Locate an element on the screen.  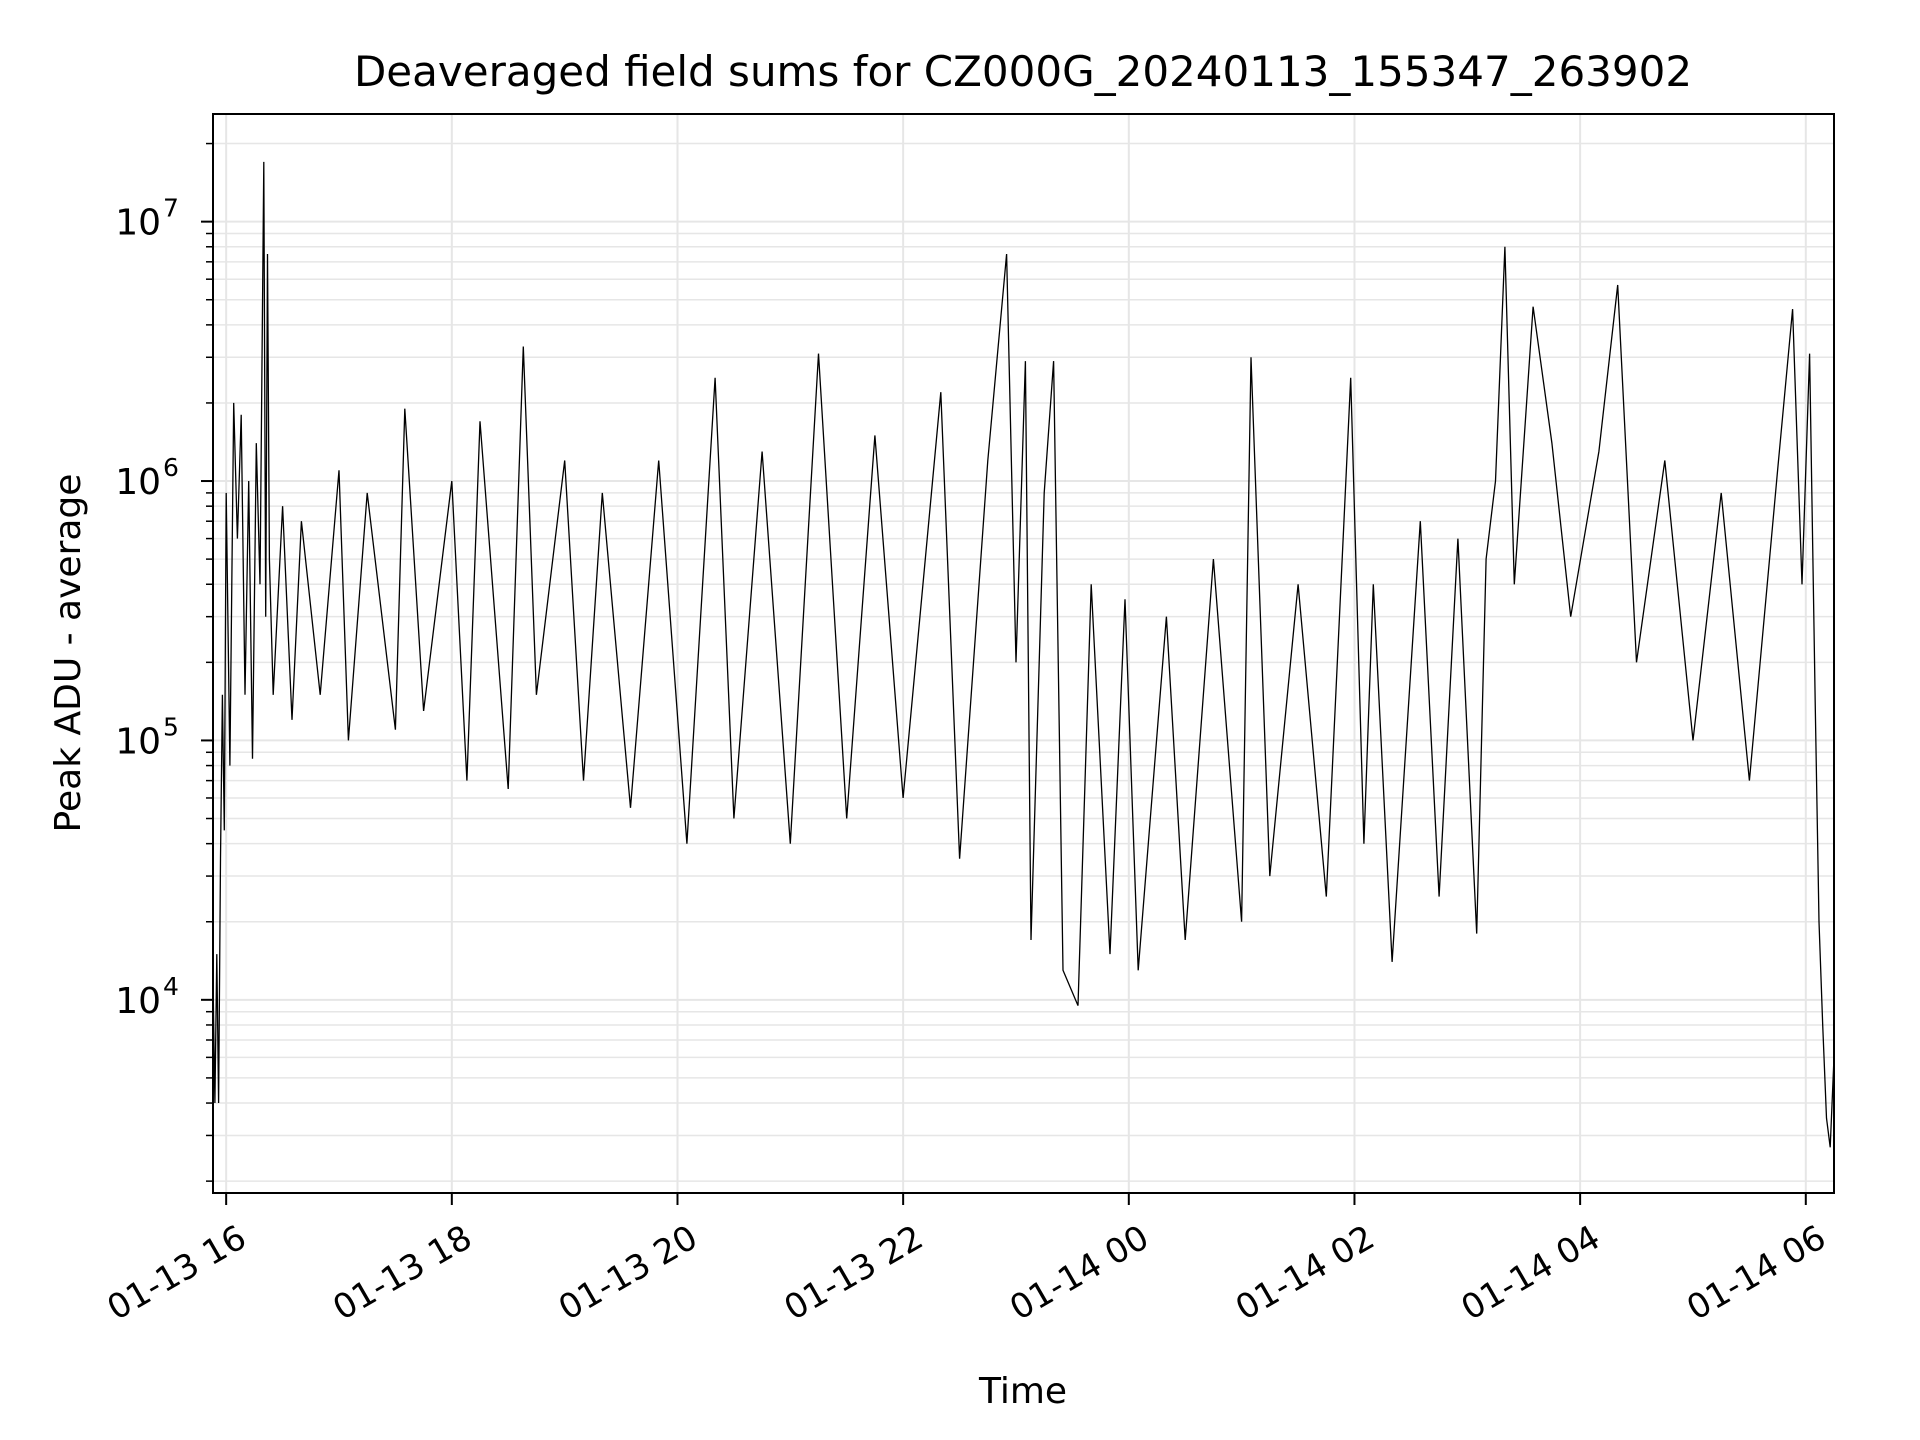
y-tick-label-exponent: 6 is located at coordinates (171, 467).